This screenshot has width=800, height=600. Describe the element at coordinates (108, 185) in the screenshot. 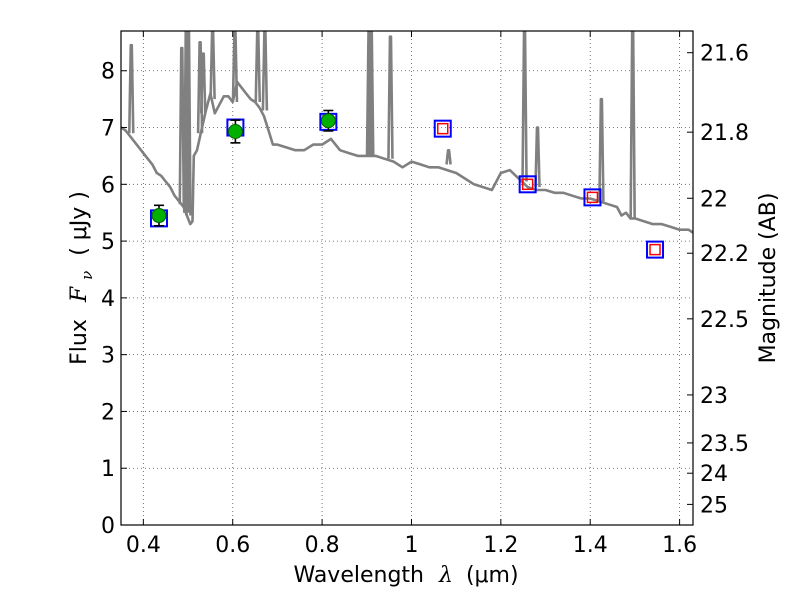

I see `y-tick-label: 6` at that location.